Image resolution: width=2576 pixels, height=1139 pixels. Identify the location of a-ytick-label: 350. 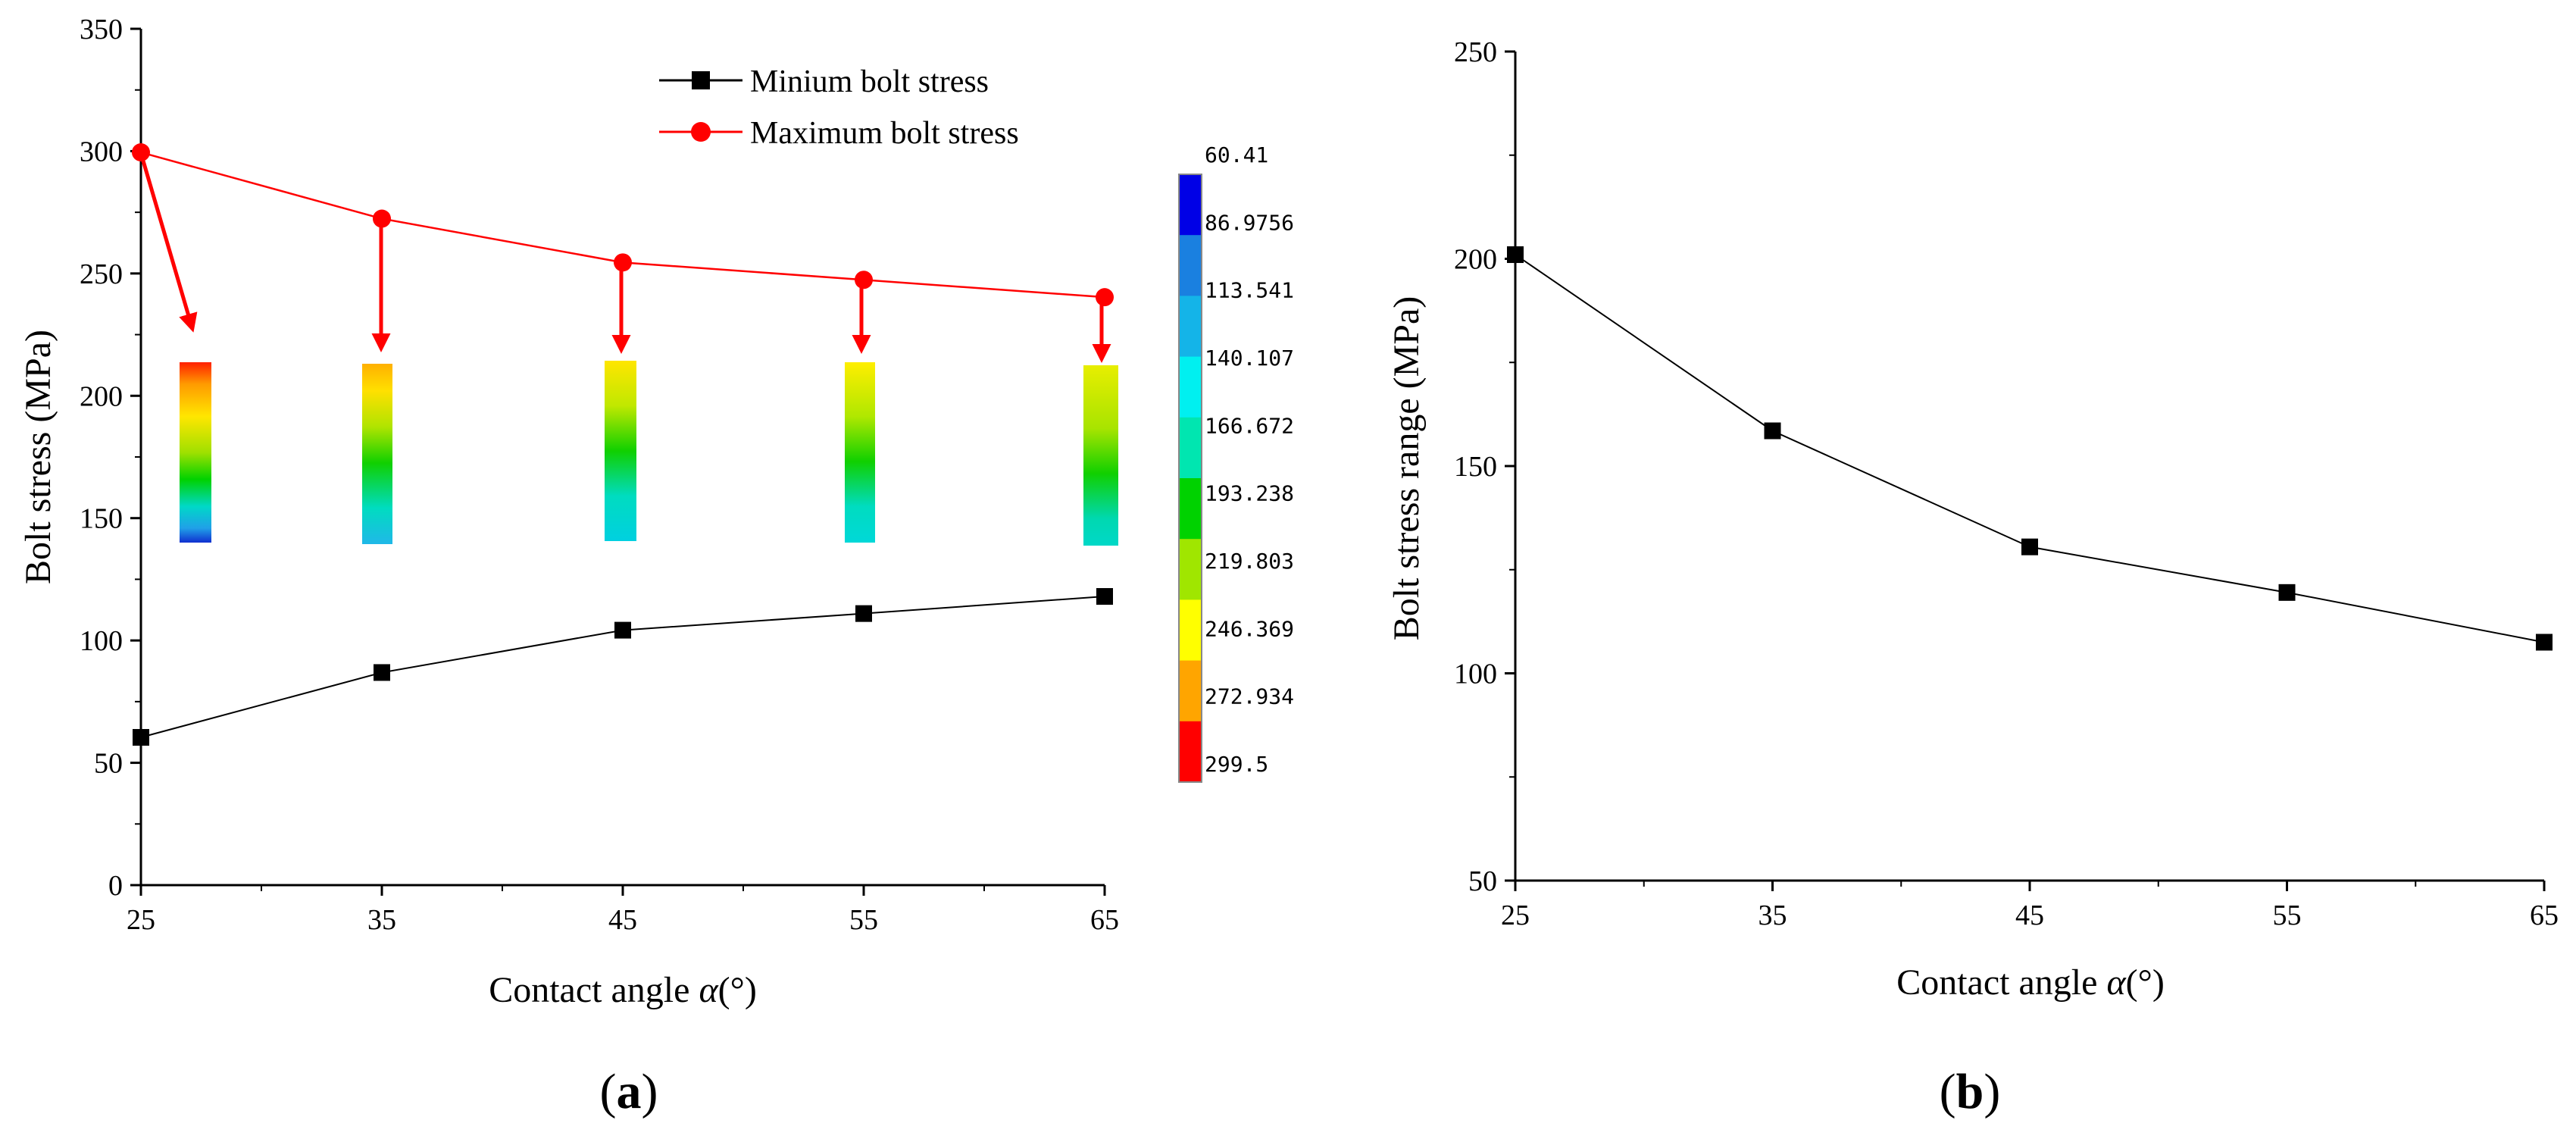
(101, 30).